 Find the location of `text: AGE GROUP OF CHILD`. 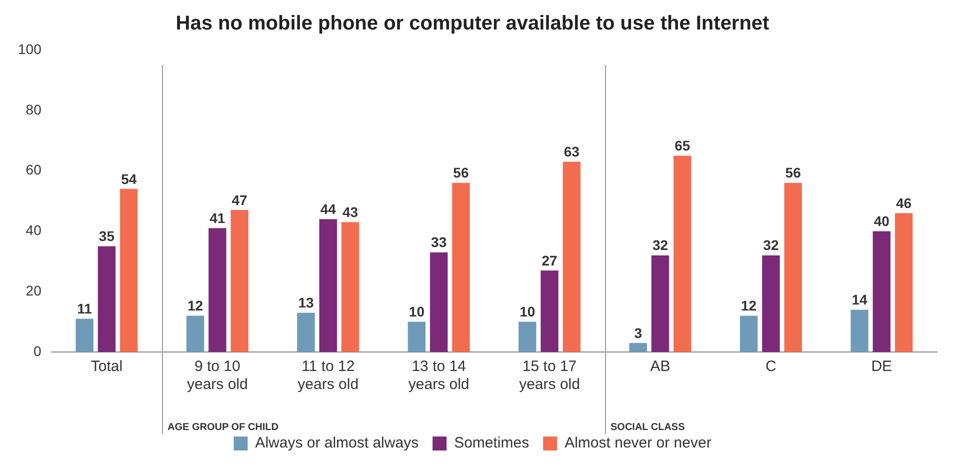

text: AGE GROUP OF CHILD is located at coordinates (223, 427).